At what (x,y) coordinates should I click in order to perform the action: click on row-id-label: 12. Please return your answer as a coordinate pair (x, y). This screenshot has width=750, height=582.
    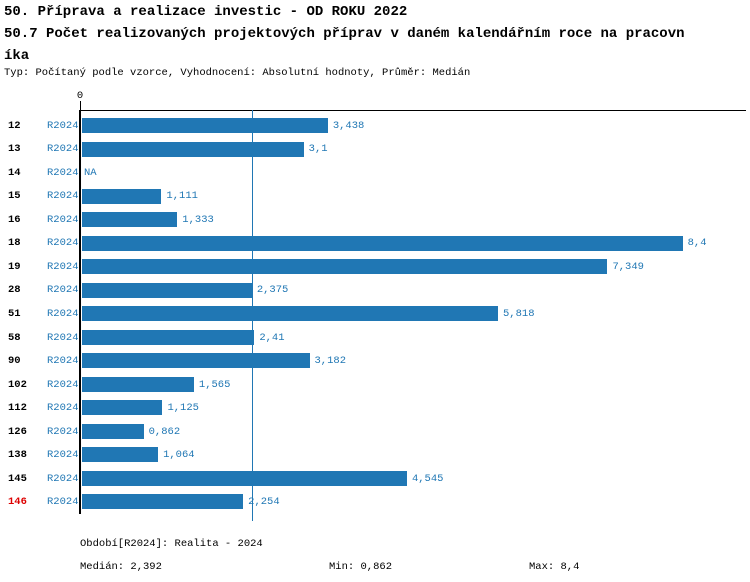
    Looking at the image, I should click on (14, 125).